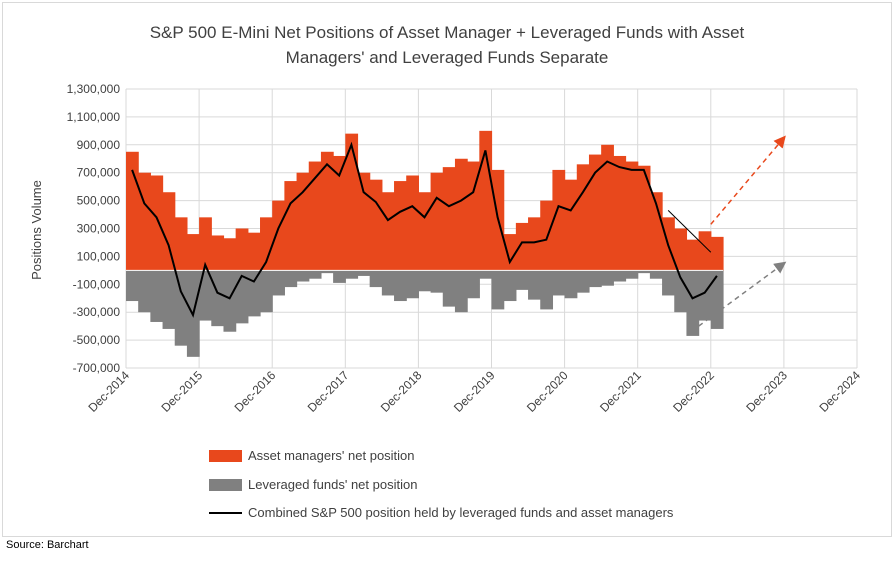  I want to click on asset-managers-projection, so click(748, 180).